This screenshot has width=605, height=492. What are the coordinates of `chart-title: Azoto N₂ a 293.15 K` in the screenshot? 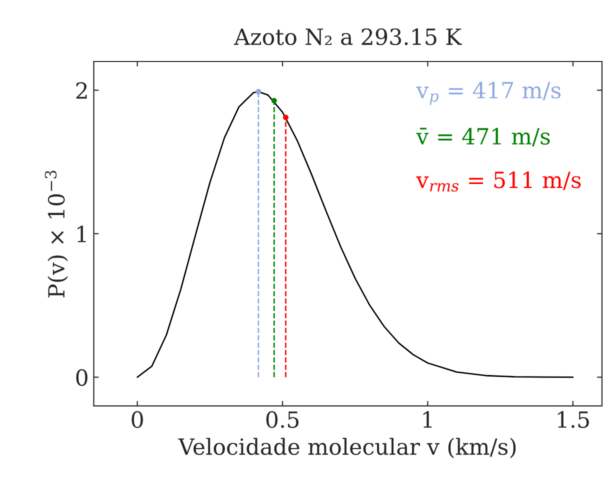 It's located at (348, 37).